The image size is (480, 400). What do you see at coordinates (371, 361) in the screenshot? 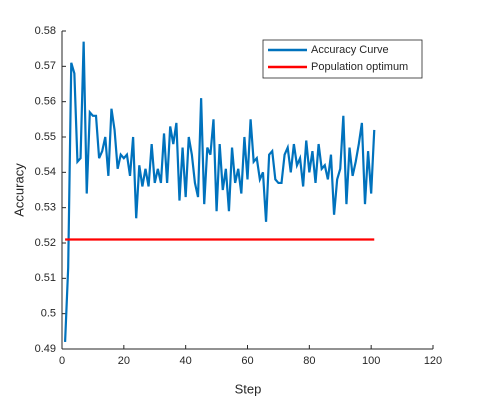
I see `x-tick-label: 100` at bounding box center [371, 361].